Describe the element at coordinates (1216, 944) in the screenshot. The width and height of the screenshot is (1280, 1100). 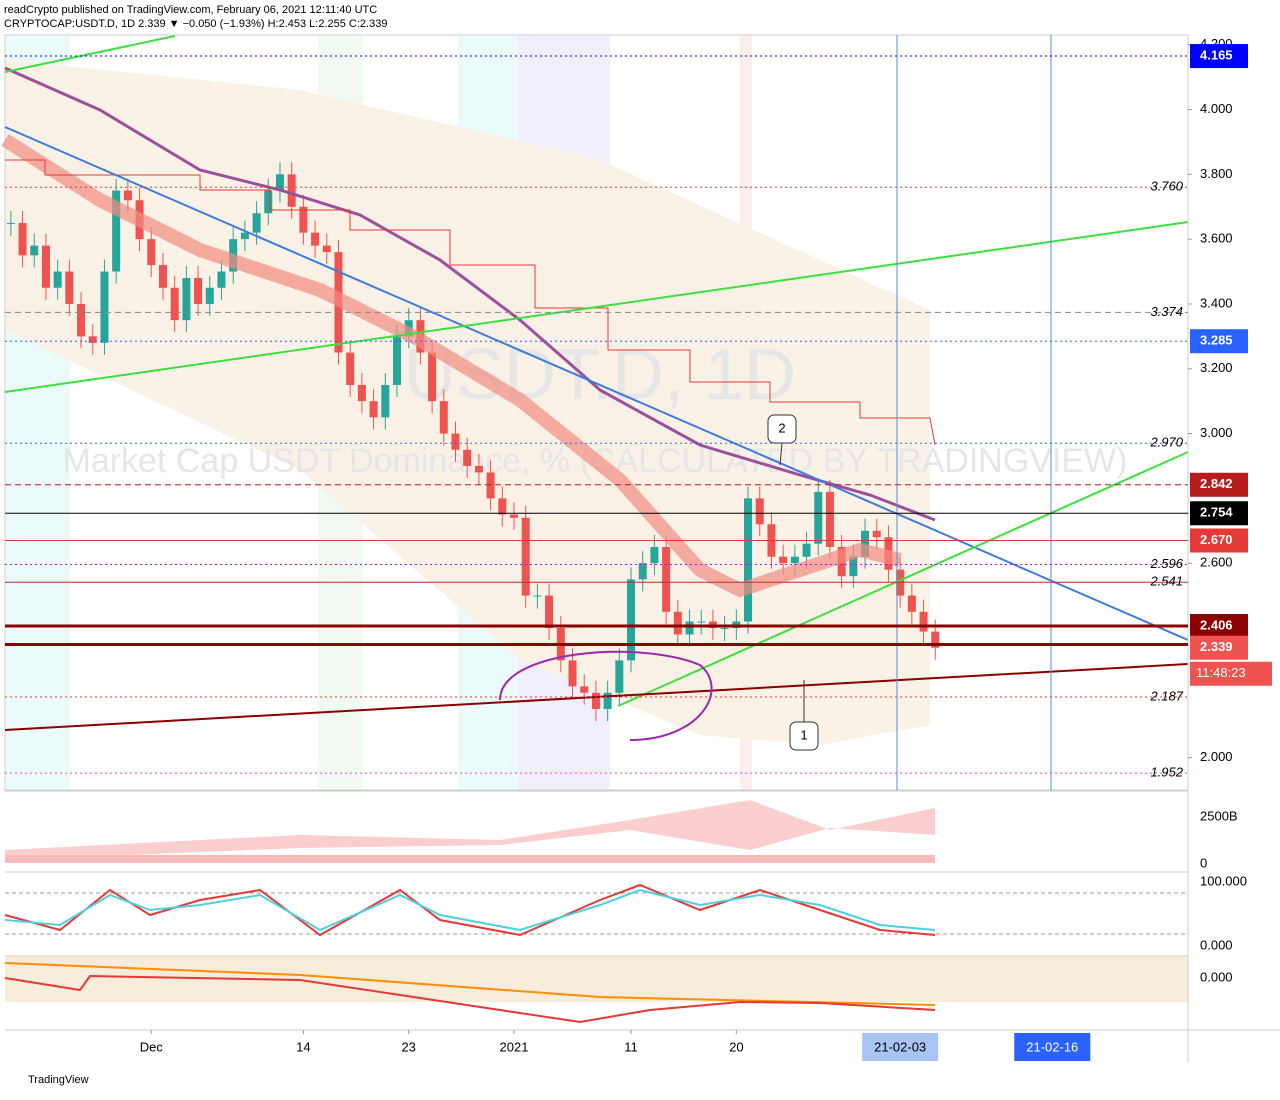
I see `stoch-tick: 0.000` at that location.